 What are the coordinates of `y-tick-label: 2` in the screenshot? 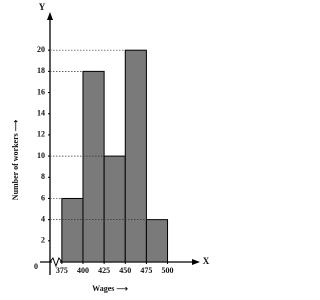 It's located at (43, 240).